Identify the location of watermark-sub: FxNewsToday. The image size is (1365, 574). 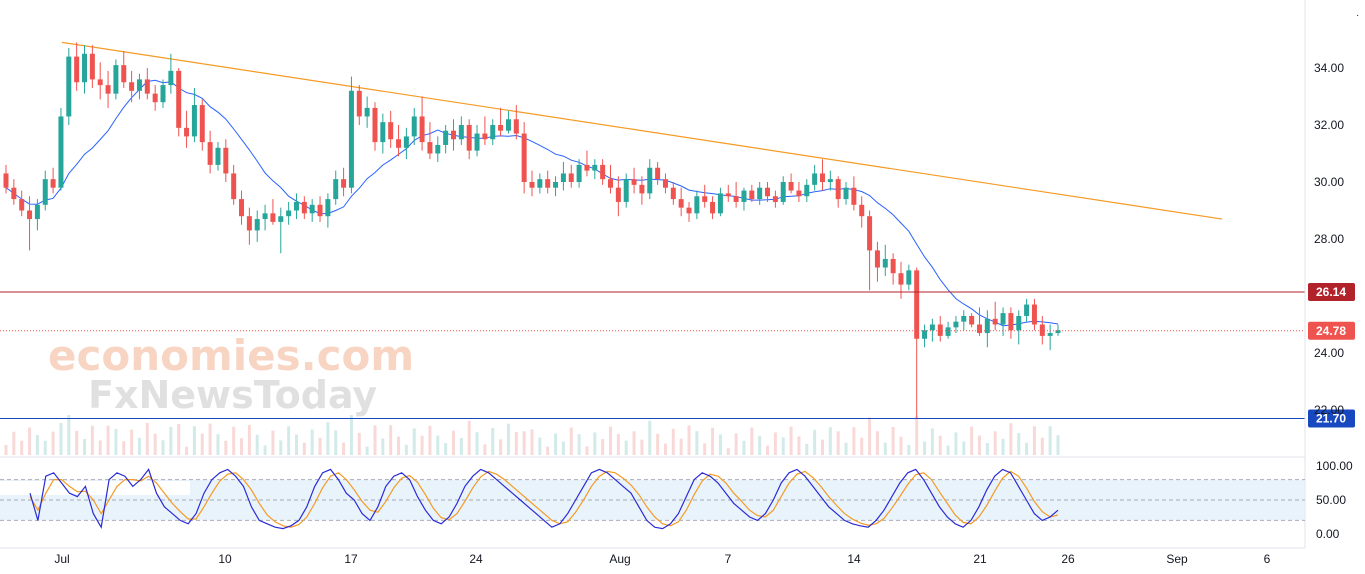
(232, 395).